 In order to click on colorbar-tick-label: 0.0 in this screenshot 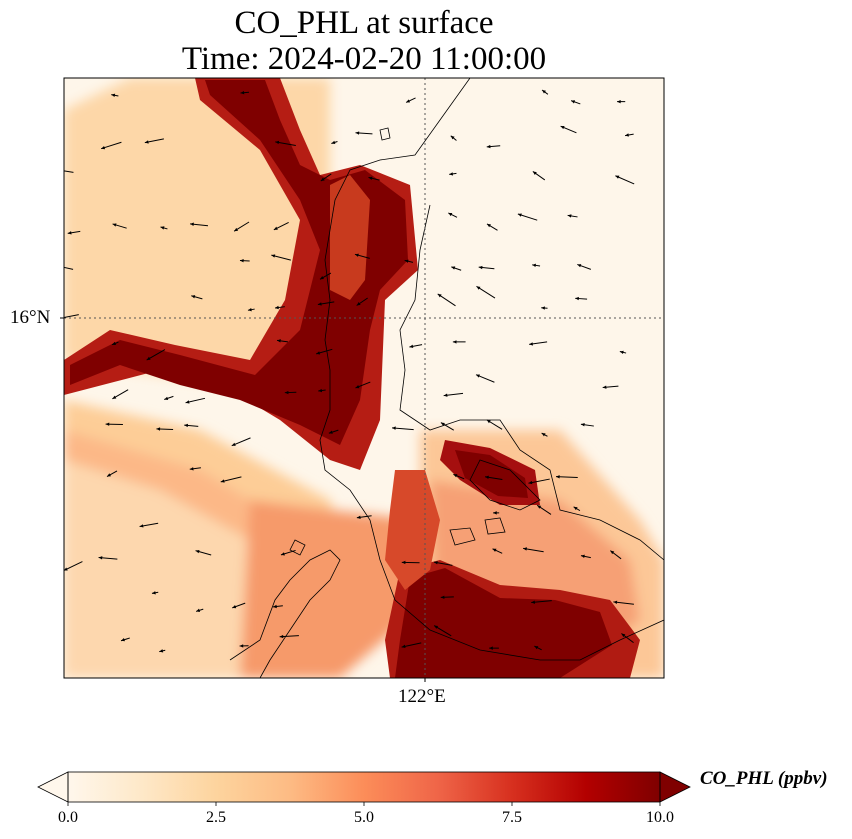, I will do `click(68, 817)`.